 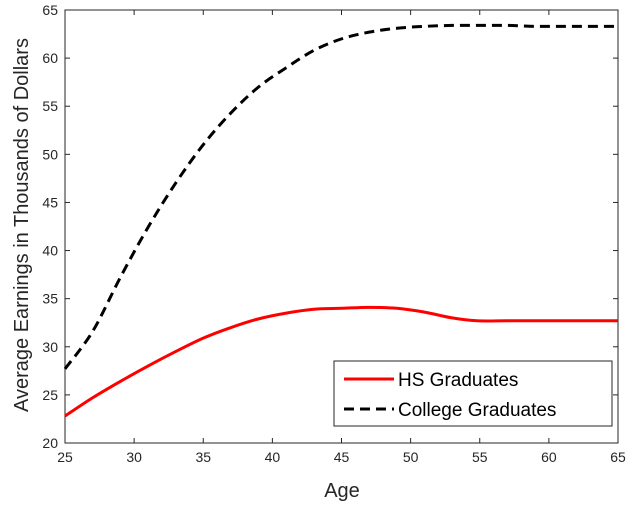 I want to click on y-tick-label: 45, so click(x=50, y=202).